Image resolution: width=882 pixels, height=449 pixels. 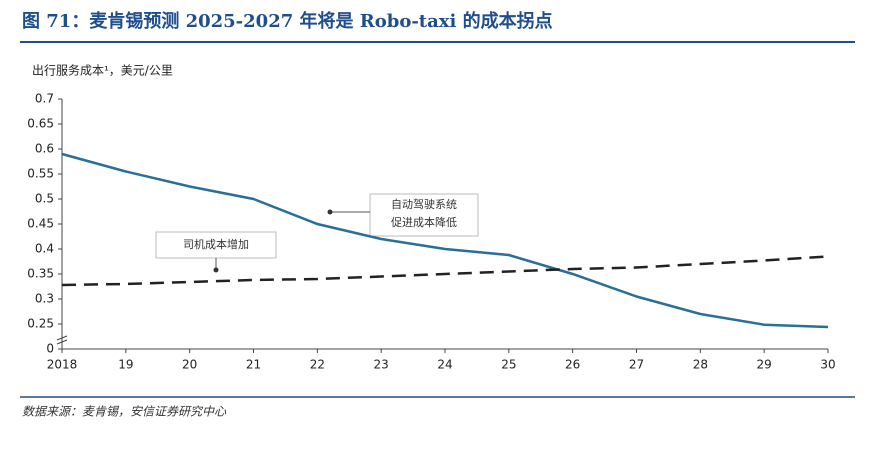 I want to click on x-tick-label: 25, so click(x=508, y=365).